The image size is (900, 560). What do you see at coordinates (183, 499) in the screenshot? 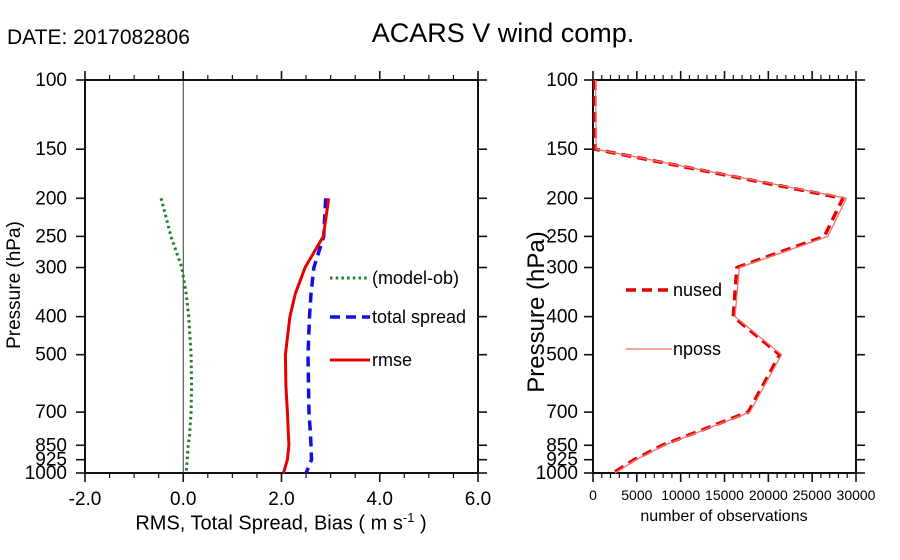
I see `x-tick-label: 0.0` at bounding box center [183, 499].